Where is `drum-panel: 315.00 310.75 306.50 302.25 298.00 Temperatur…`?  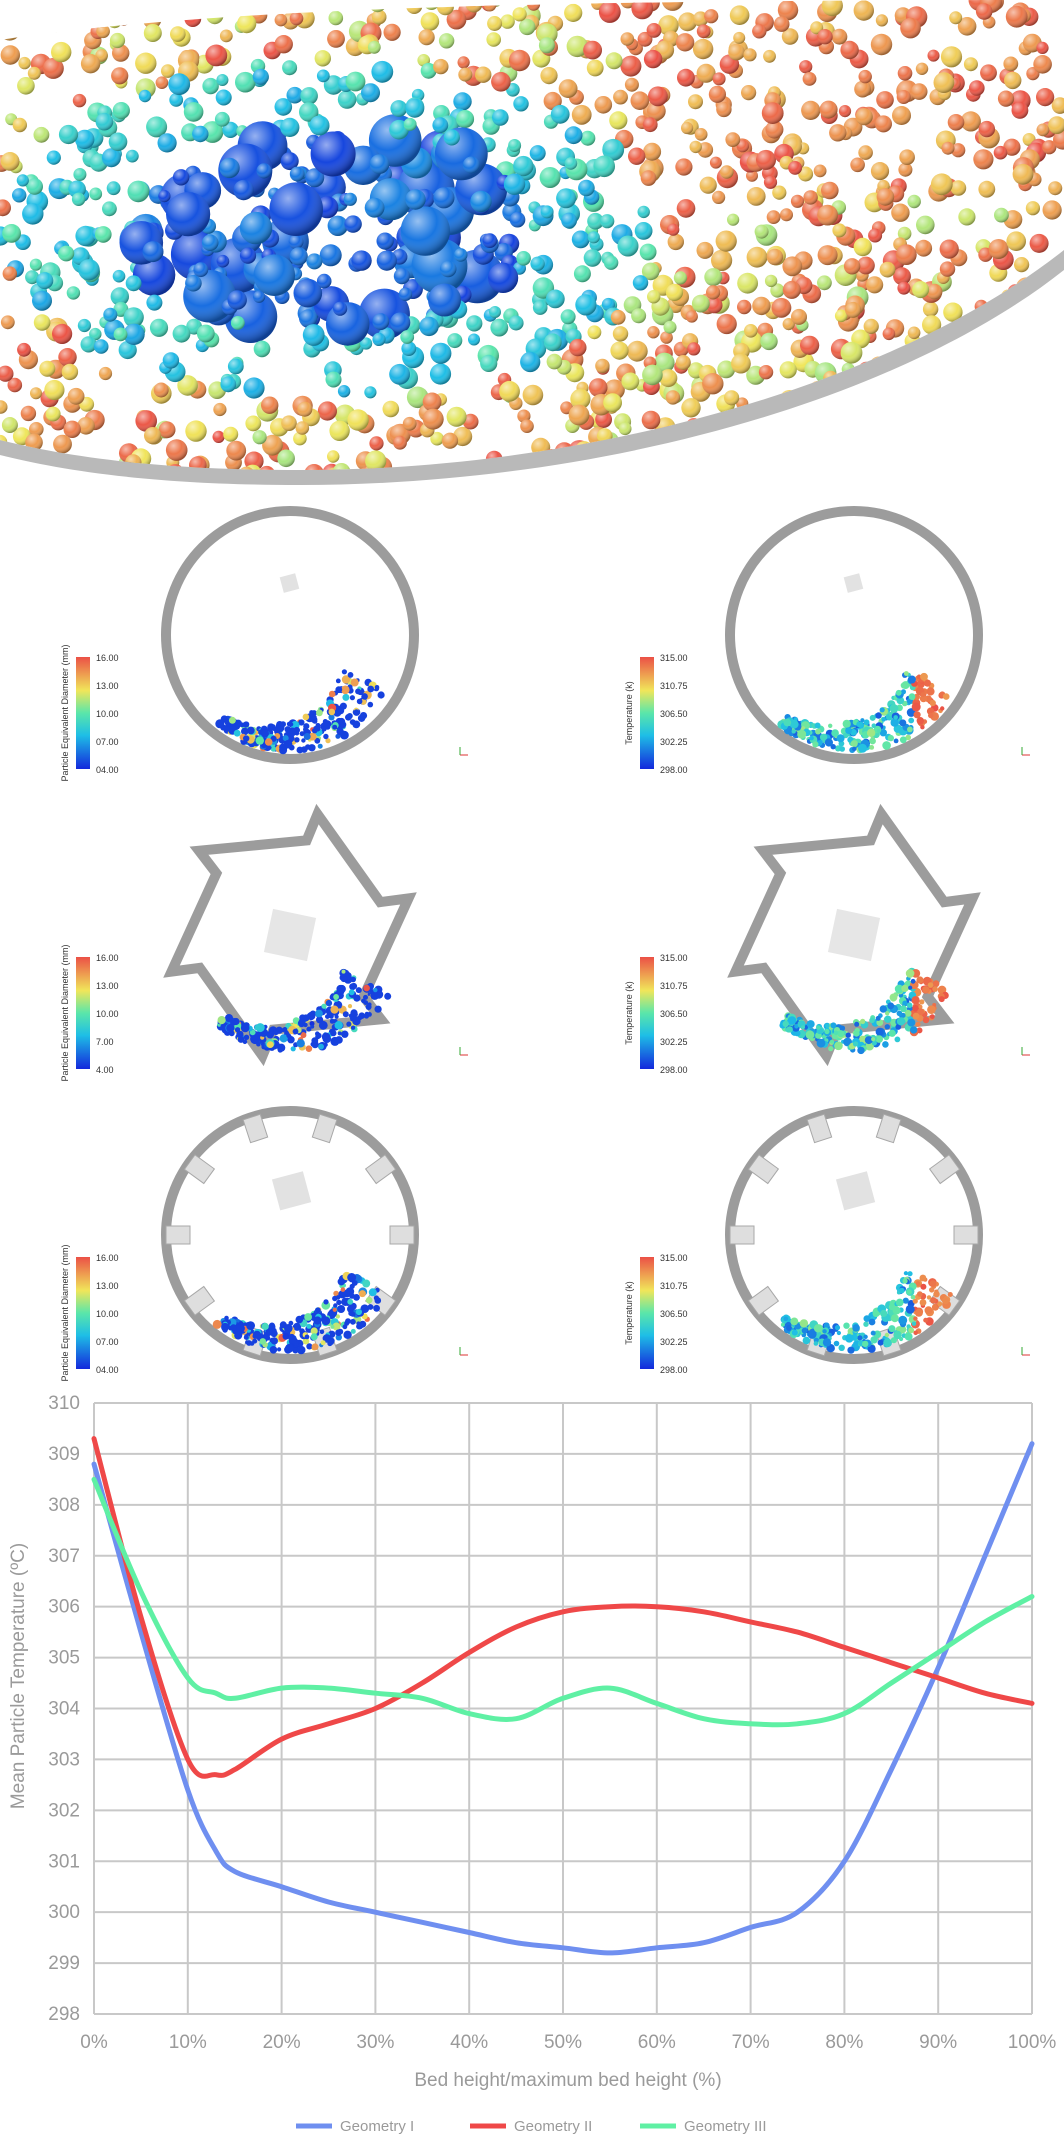
drum-panel: 315.00 310.75 306.50 302.25 298.00 Temperatur… is located at coordinates (827, 1240).